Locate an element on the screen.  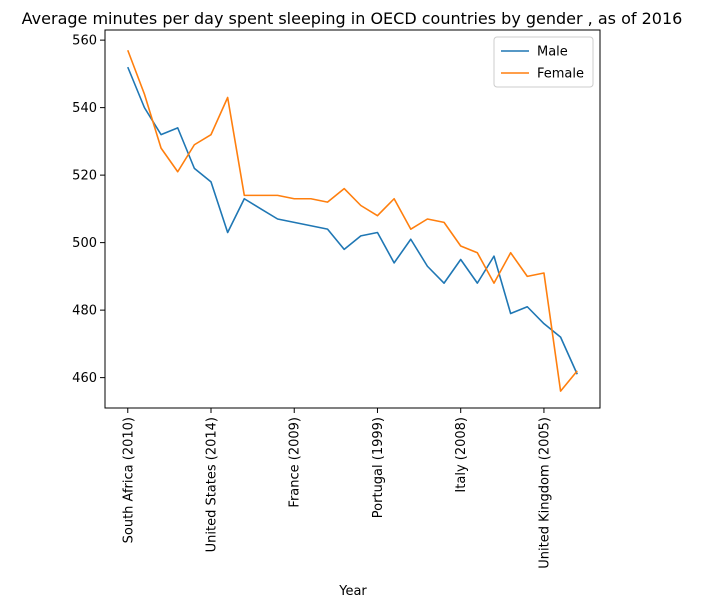
legend: Male Female is located at coordinates (543, 62).